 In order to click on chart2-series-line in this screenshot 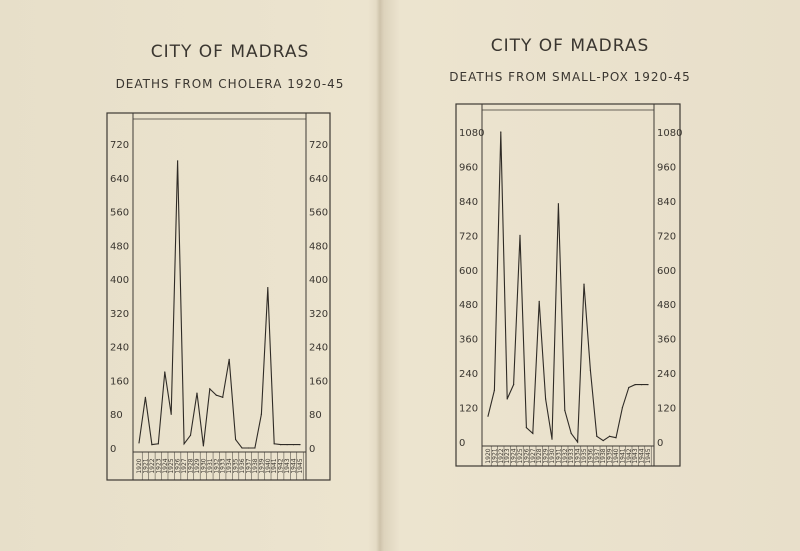, I will do `click(567, 287)`.